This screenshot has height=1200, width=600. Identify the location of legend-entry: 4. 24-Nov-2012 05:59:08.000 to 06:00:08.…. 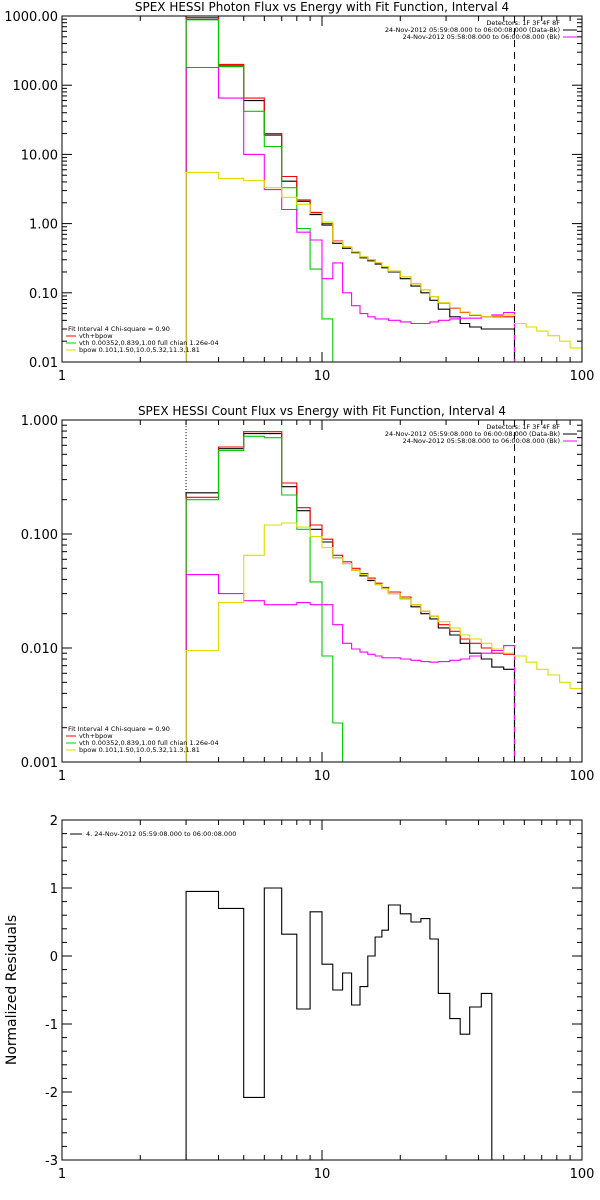
(161, 834).